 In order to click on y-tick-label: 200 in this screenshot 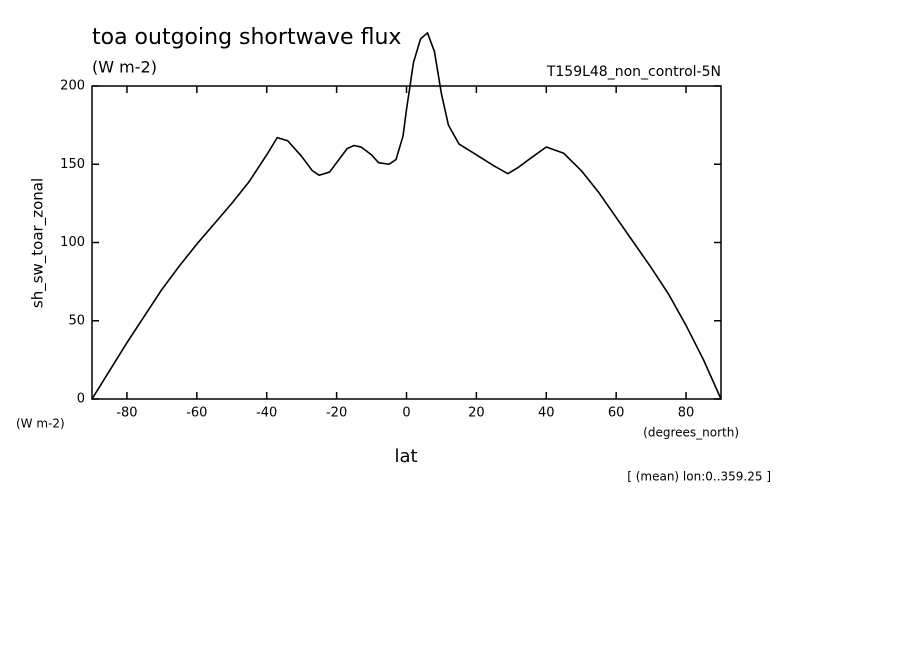, I will do `click(72, 86)`.